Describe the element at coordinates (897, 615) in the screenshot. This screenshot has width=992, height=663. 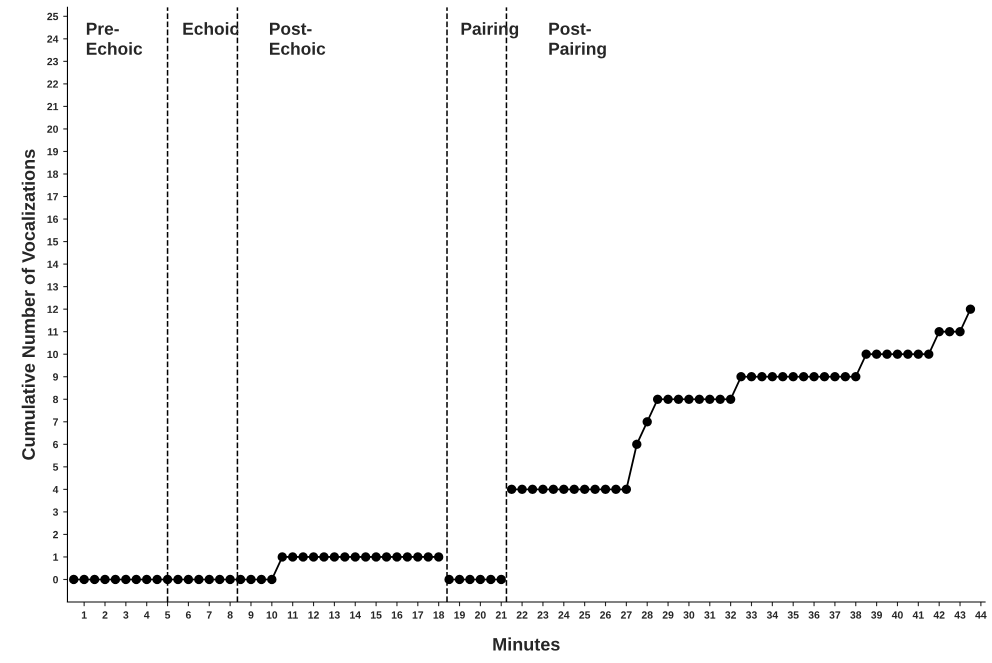
I see `x-tick-label: 40` at that location.